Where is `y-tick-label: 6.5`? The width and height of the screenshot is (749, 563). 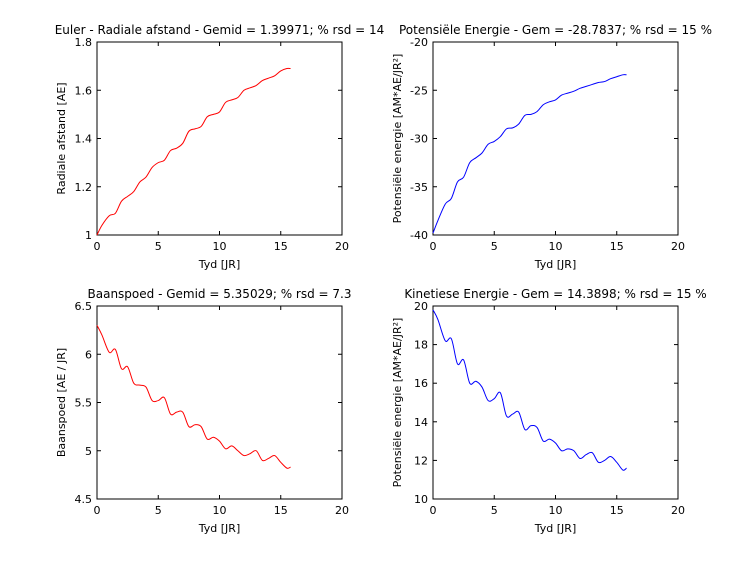
y-tick-label: 6.5 is located at coordinates (84, 306).